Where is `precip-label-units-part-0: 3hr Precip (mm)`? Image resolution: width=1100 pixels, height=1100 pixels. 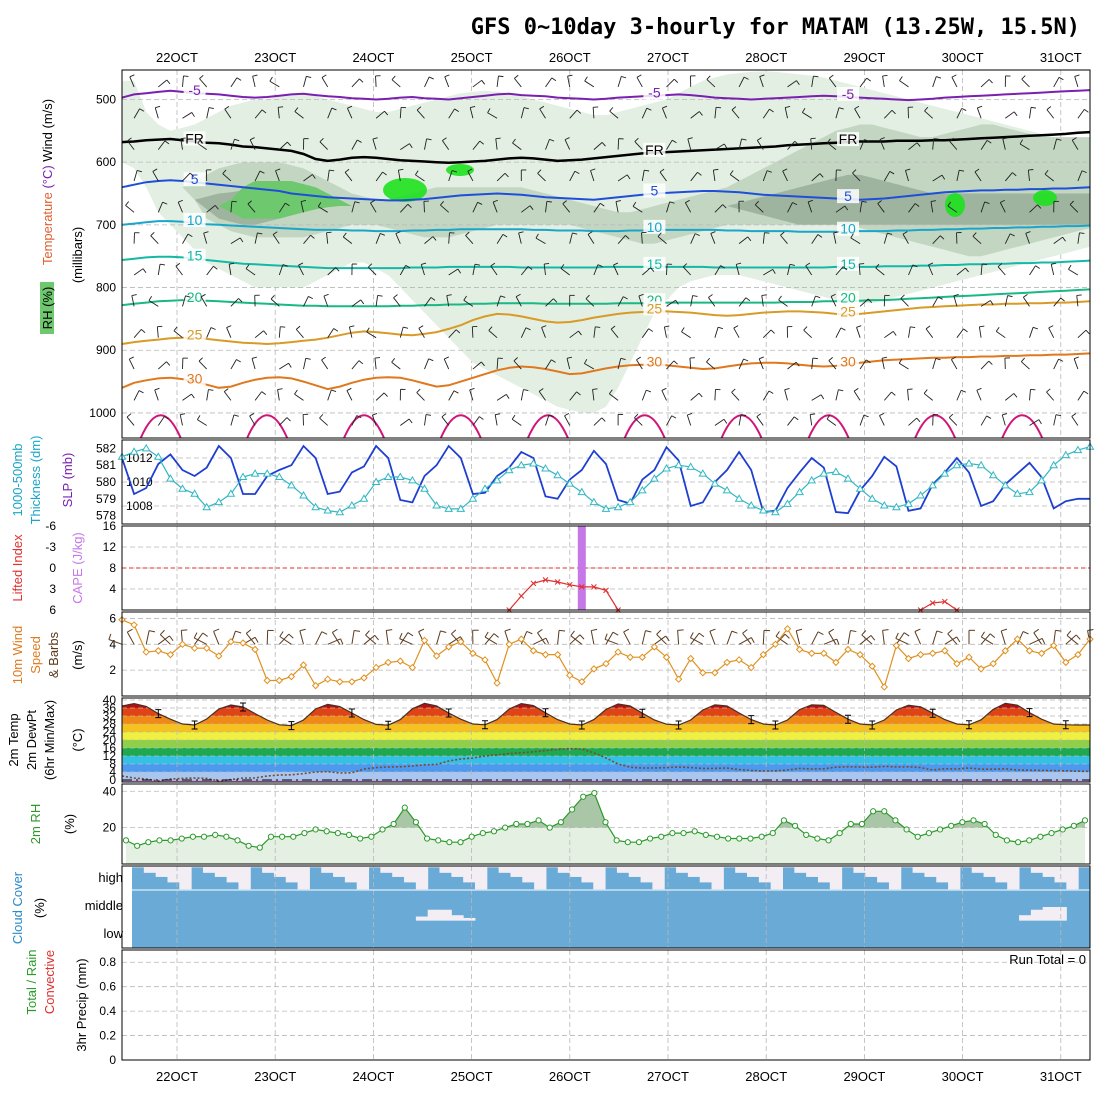
precip-label-units-part-0: 3hr Precip (mm) is located at coordinates (81, 1004).